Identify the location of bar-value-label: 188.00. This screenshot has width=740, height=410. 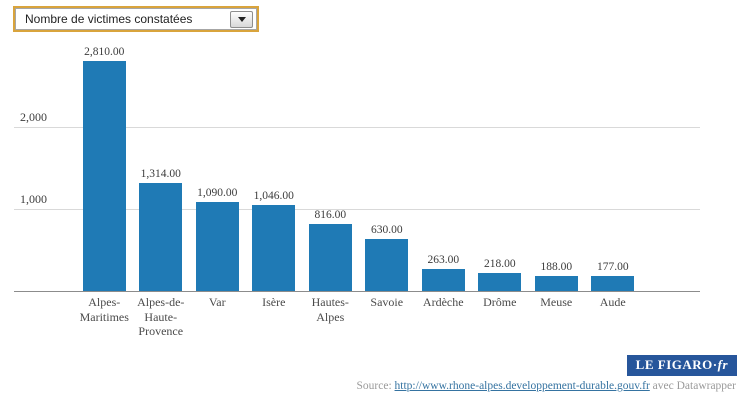
(556, 267).